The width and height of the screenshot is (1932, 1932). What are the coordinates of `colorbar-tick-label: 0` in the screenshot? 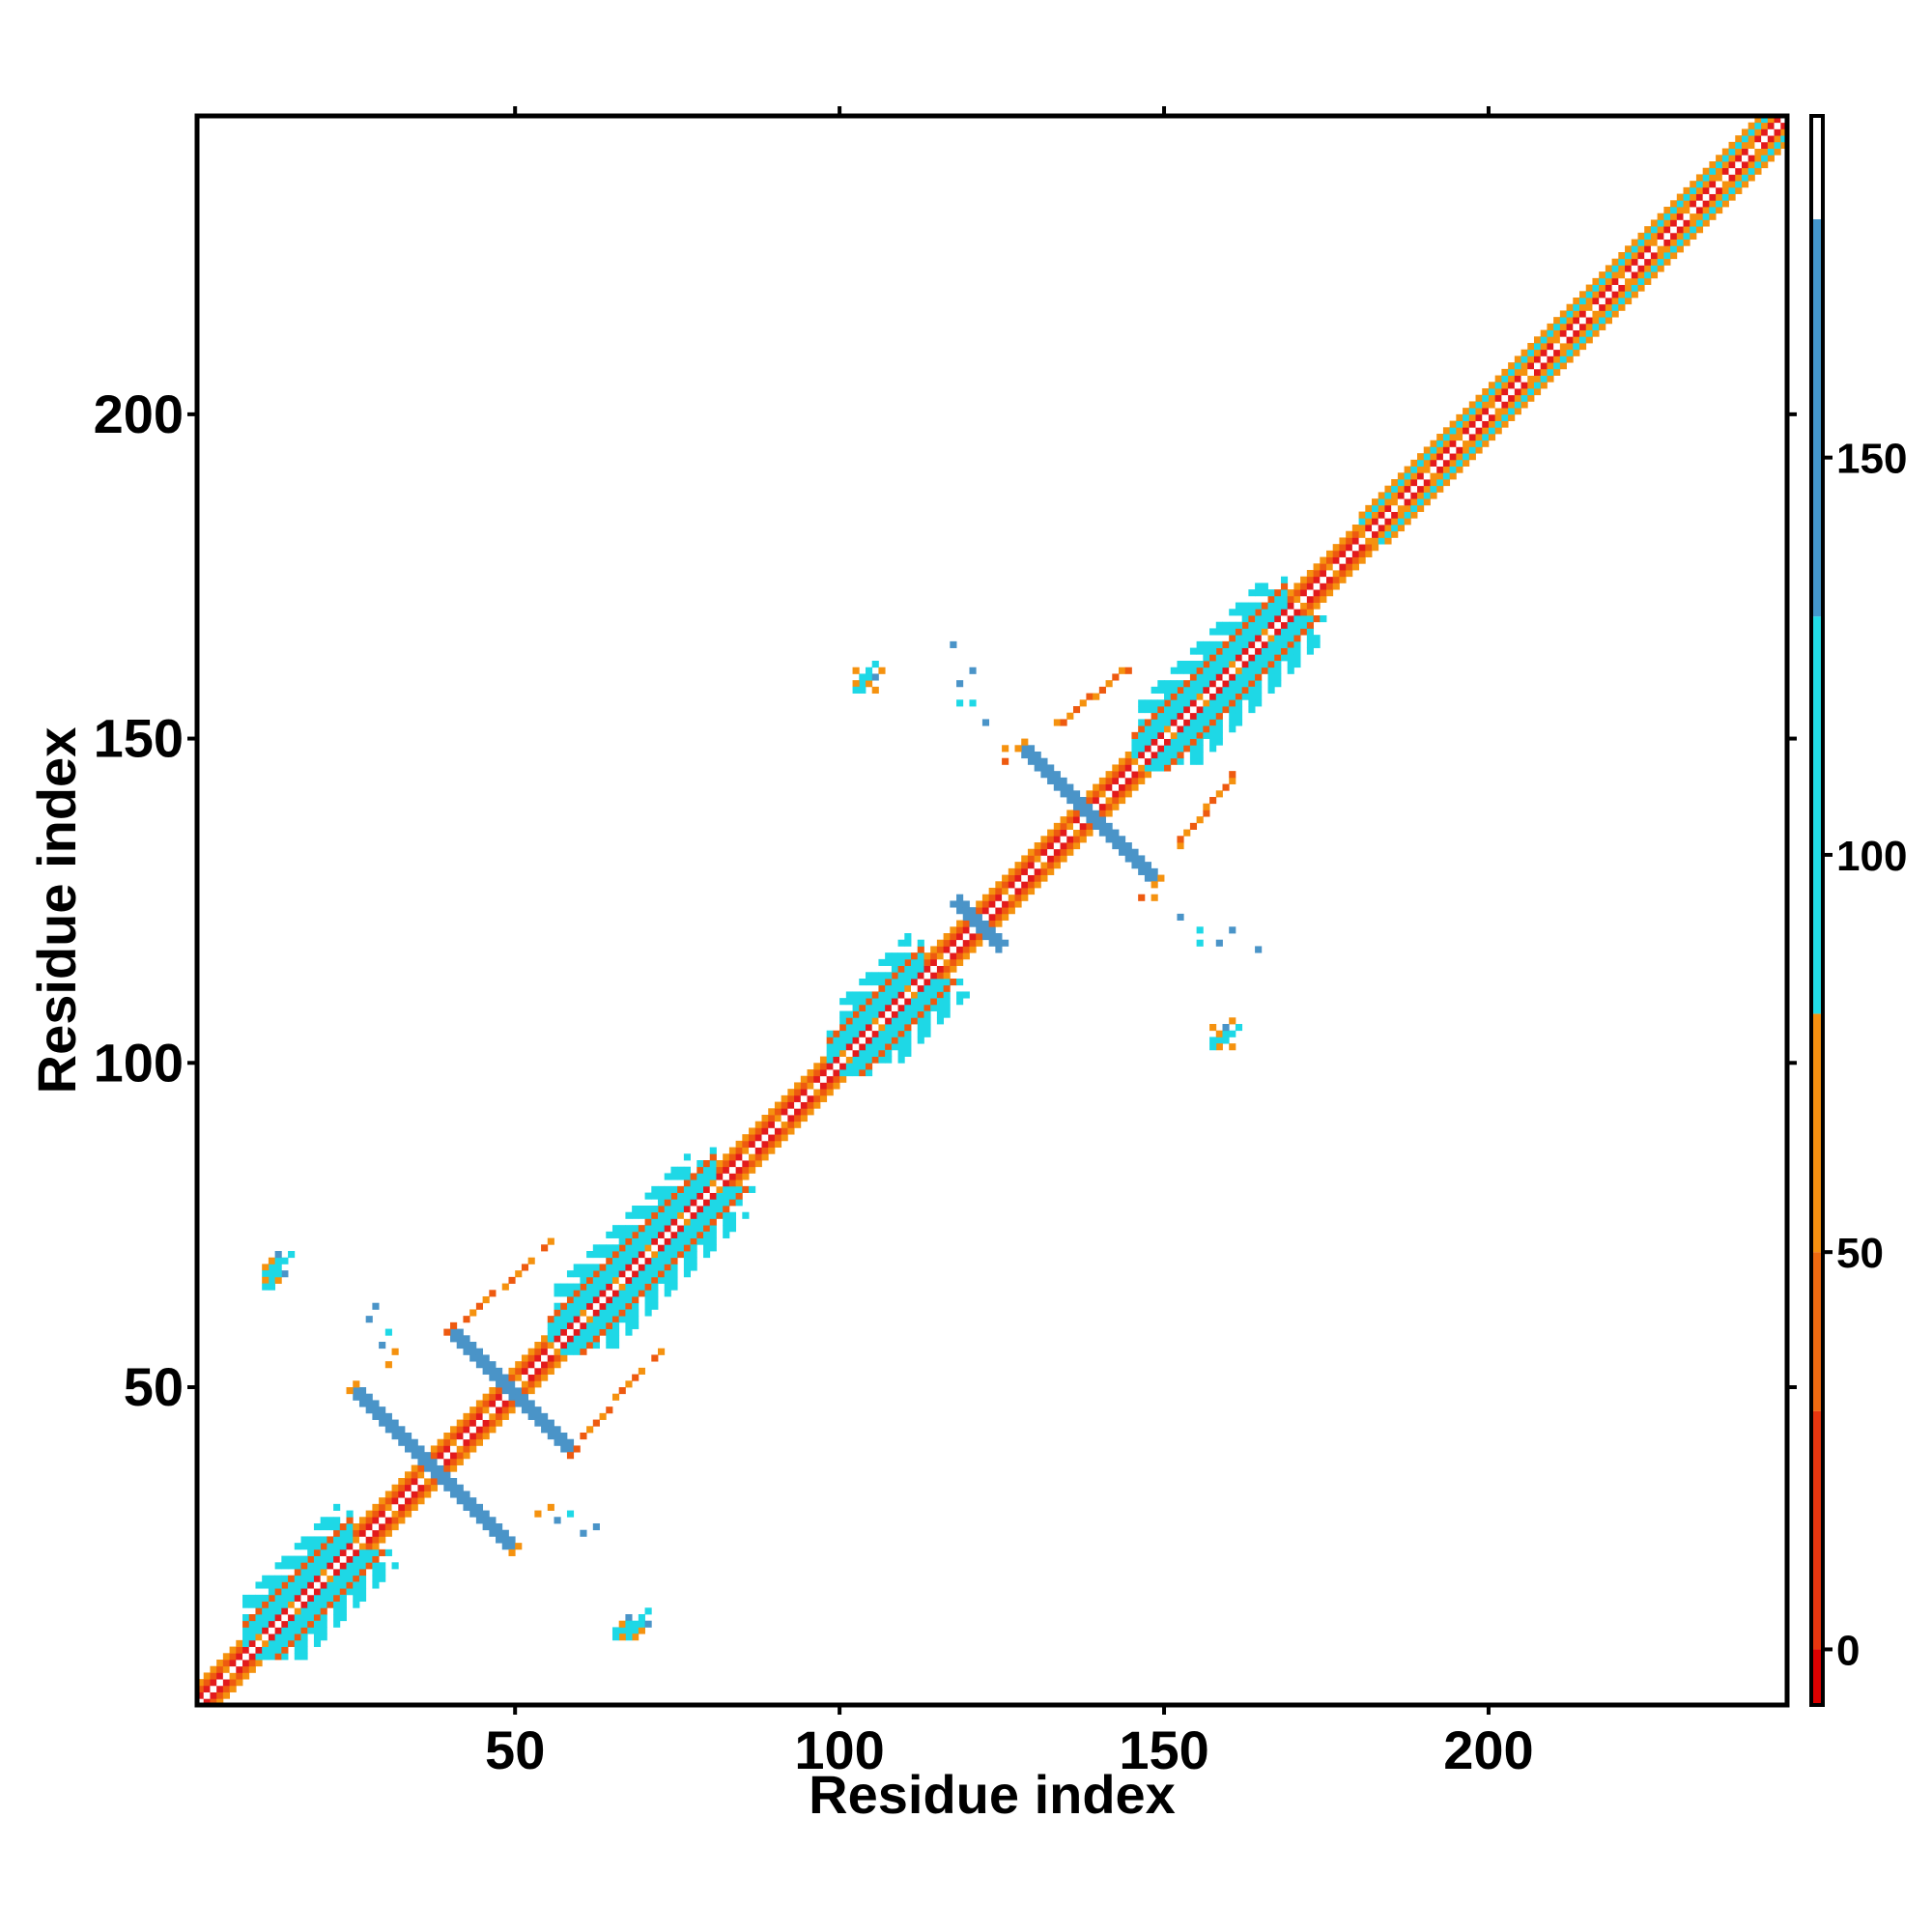 It's located at (1848, 1650).